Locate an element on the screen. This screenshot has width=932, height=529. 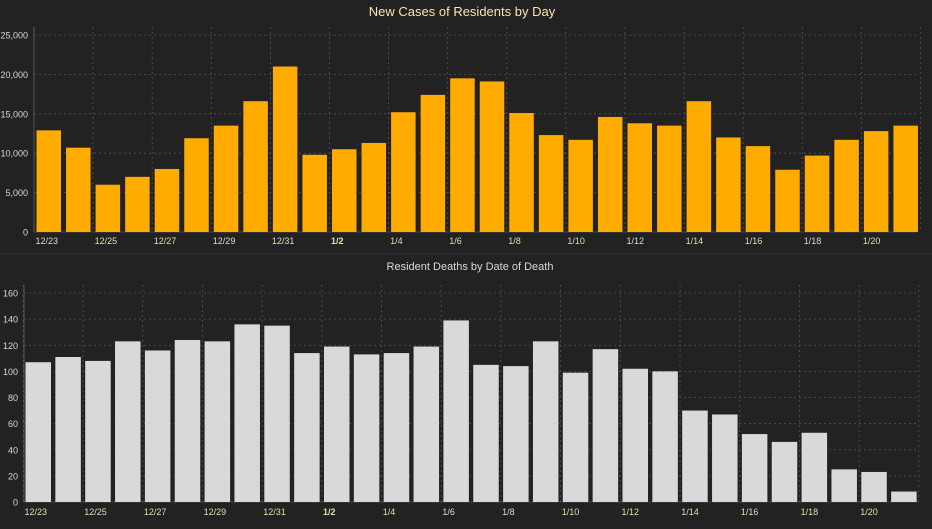
cases-x-tick-label: 1/2 is located at coordinates (337, 241).